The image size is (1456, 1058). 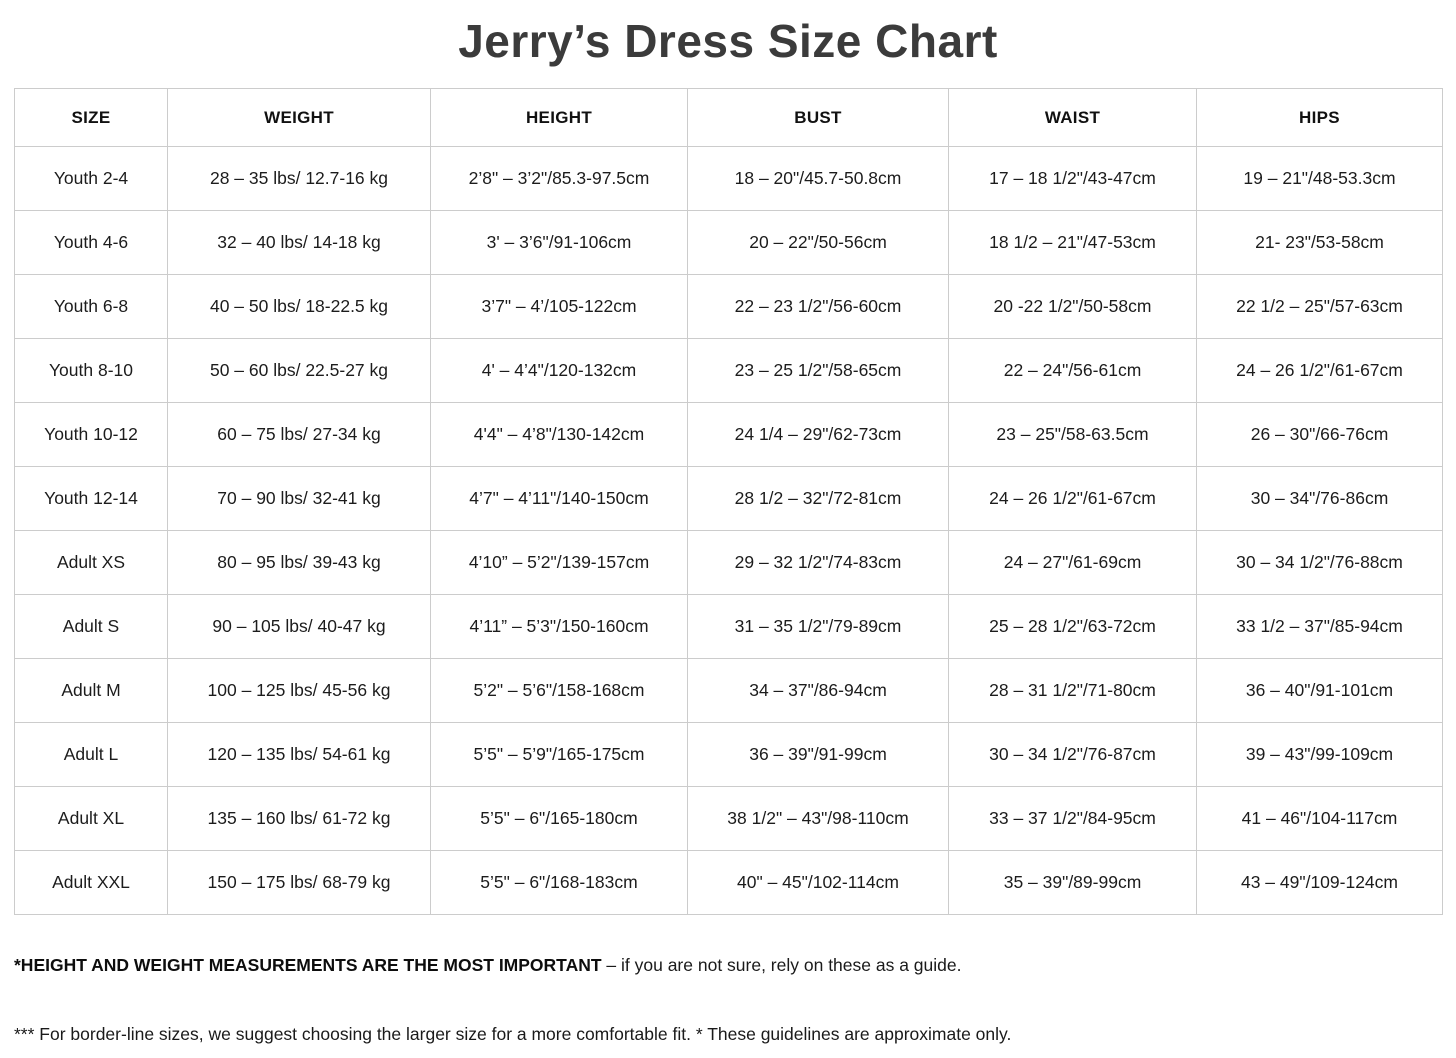 I want to click on cell-height: 4' – 4’4"/120-132cm, so click(x=559, y=370).